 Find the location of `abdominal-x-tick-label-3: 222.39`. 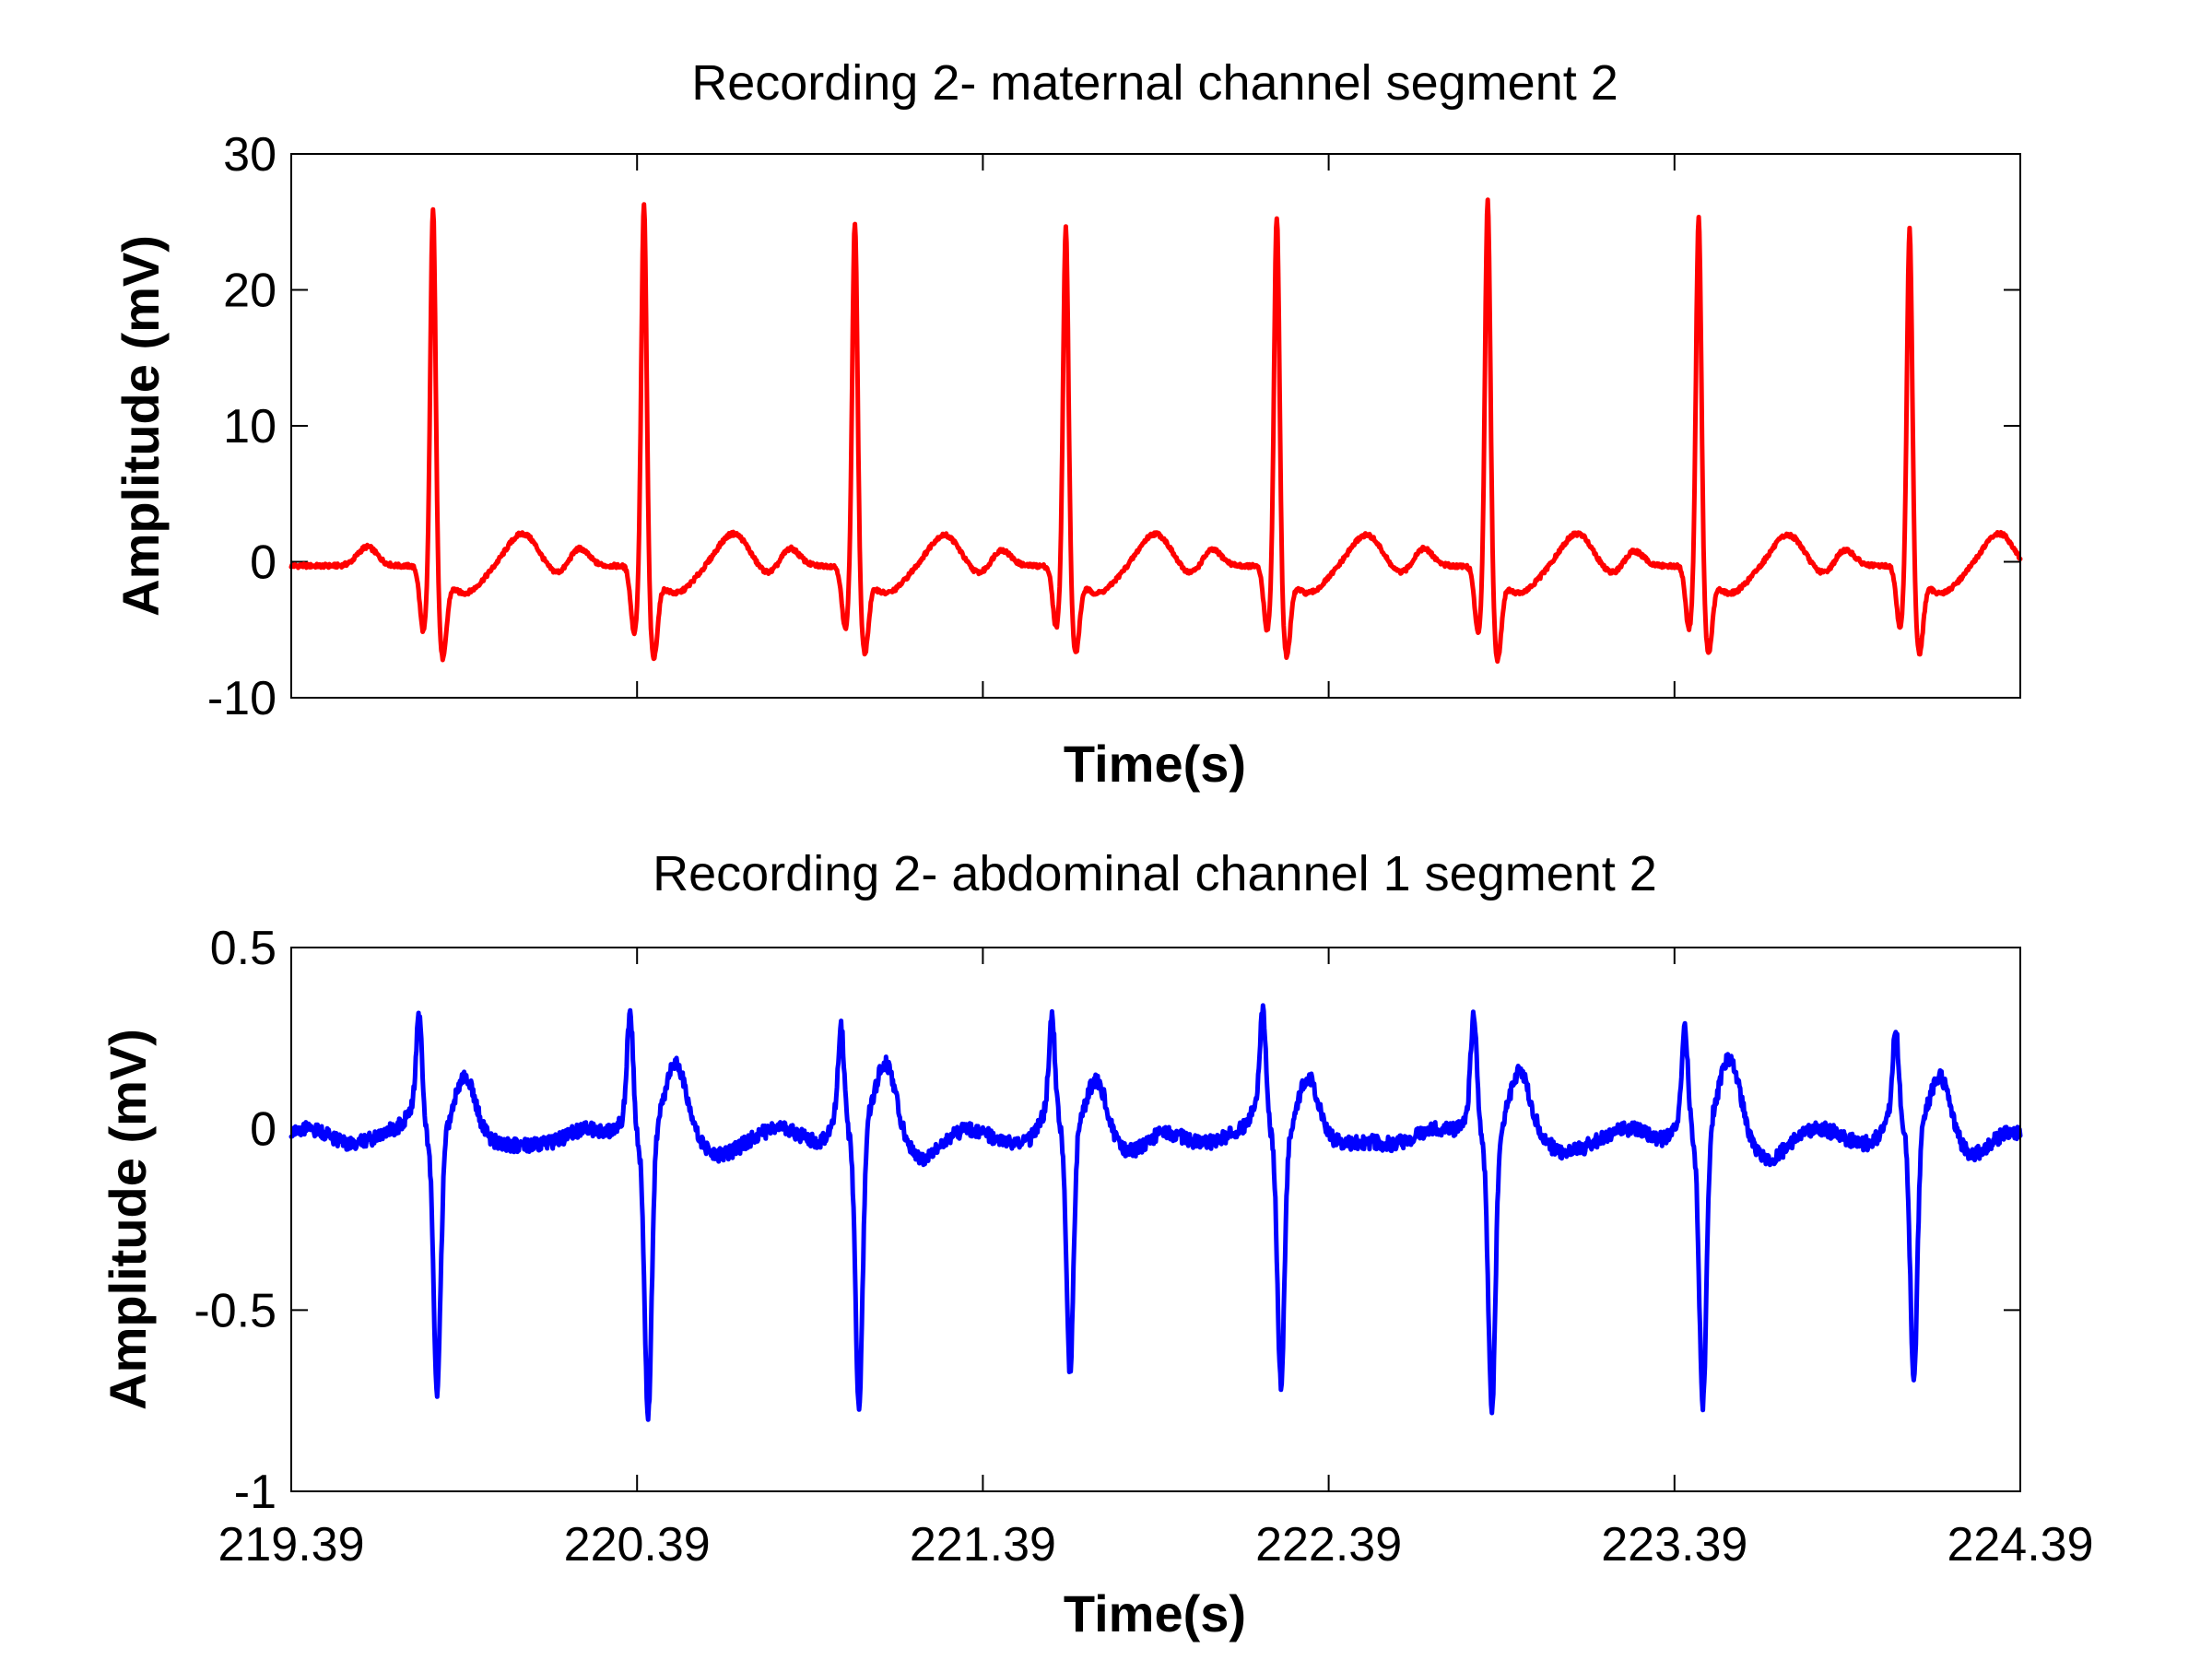

abdominal-x-tick-label-3: 222.39 is located at coordinates (1328, 1545).